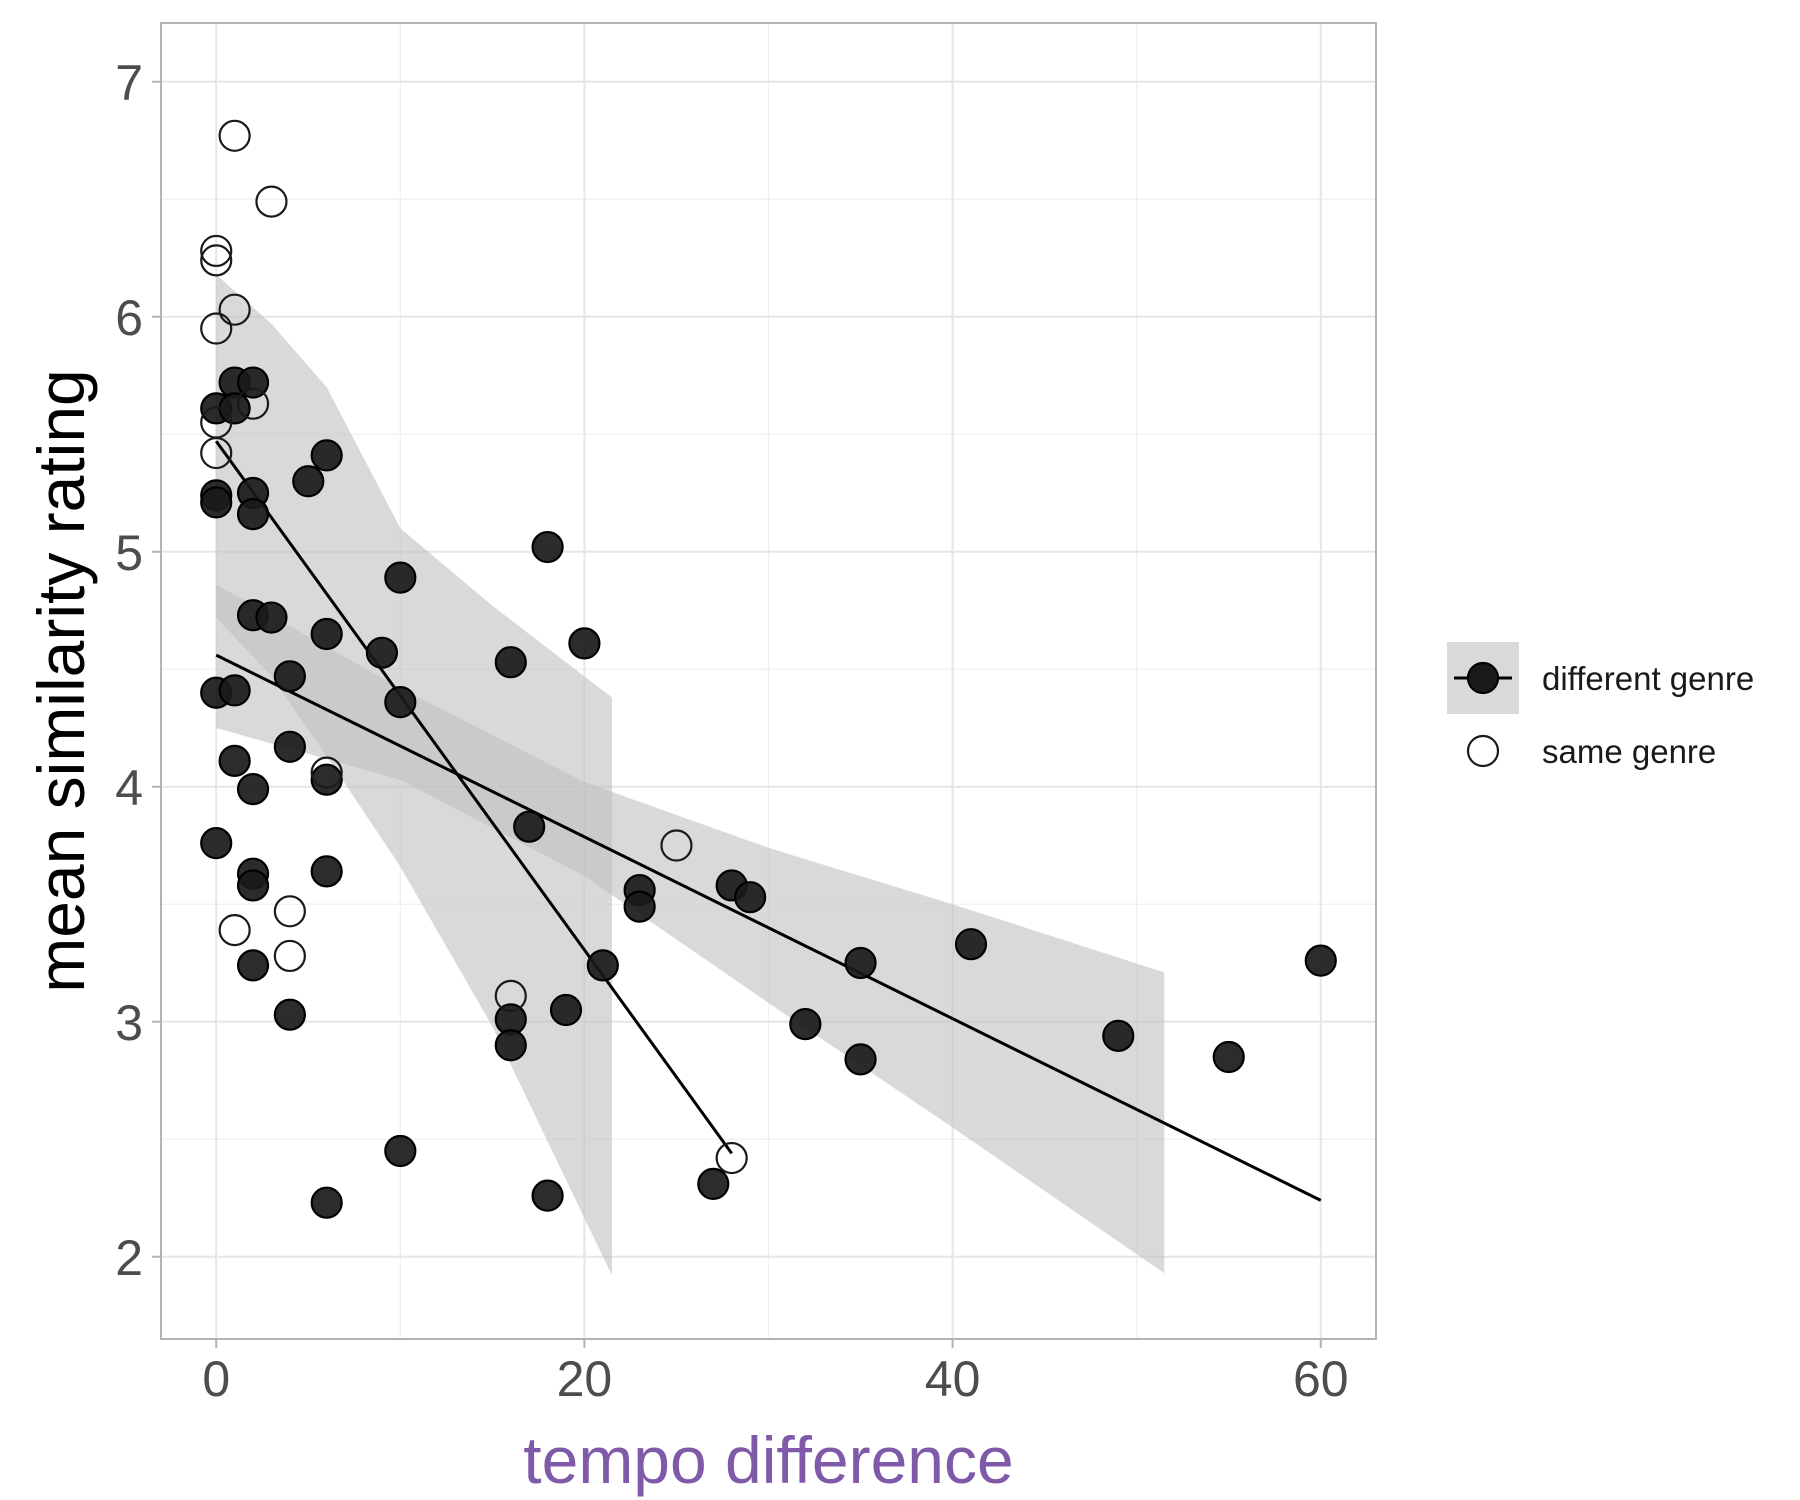  What do you see at coordinates (129, 83) in the screenshot?
I see `y-tick-label: 7` at bounding box center [129, 83].